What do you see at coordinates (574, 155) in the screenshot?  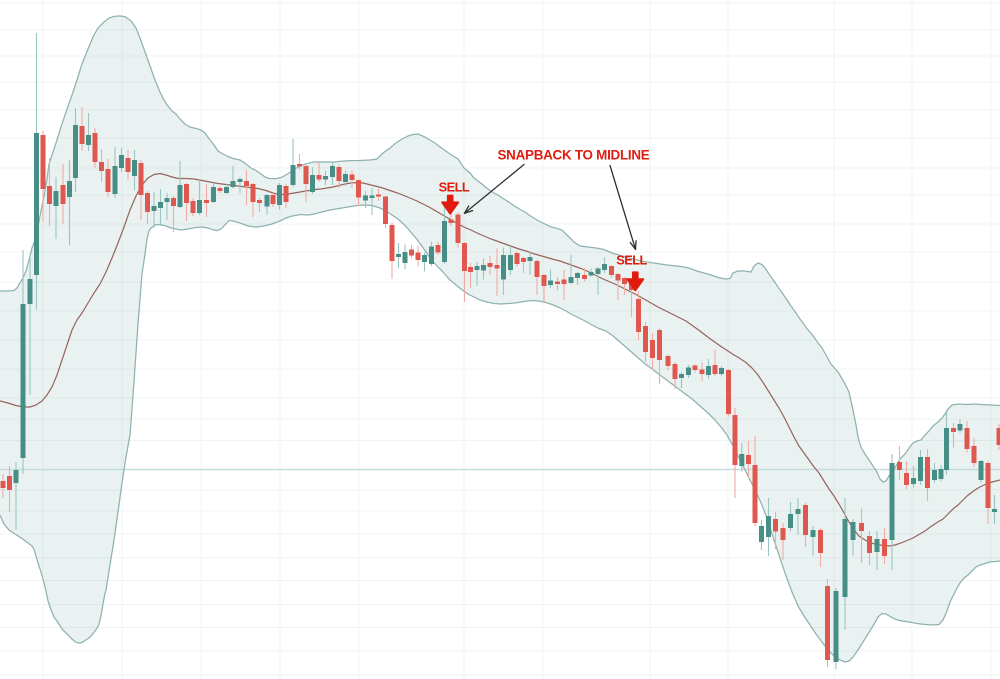 I see `svg-text: SNAPBACK TO MIDLINE` at bounding box center [574, 155].